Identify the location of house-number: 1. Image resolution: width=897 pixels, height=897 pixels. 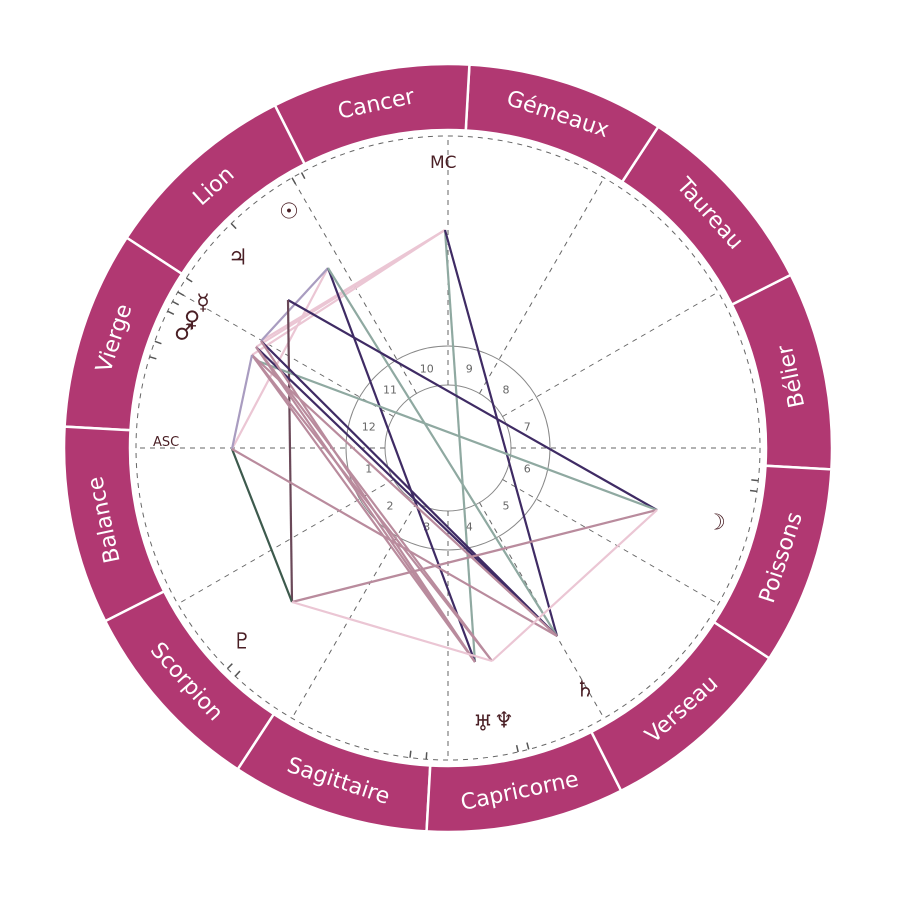
(368, 469).